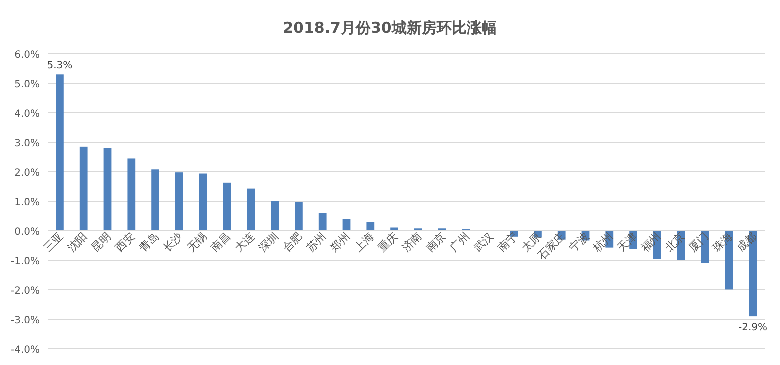 The image size is (780, 365). Describe the element at coordinates (149, 242) in the screenshot. I see `x-tick-label: 青岛` at that location.